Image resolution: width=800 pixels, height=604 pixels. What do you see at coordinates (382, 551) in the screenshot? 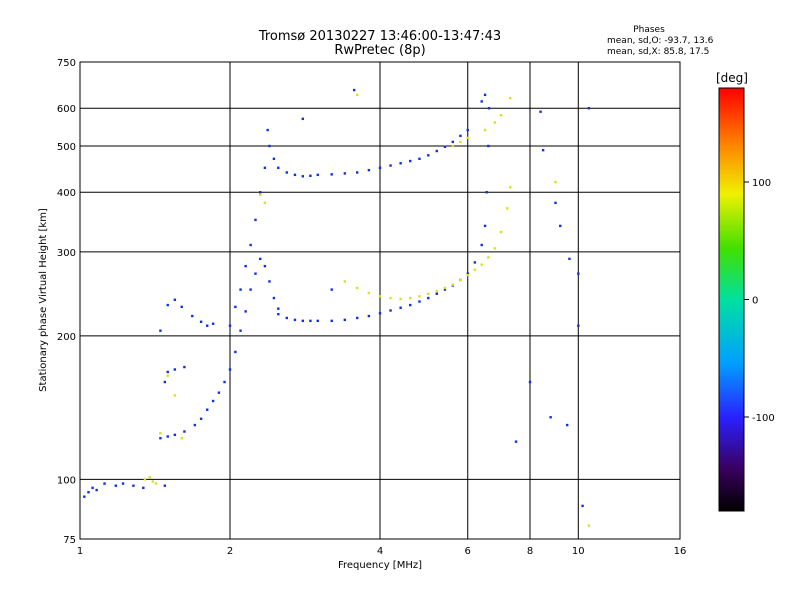
I see `x-axis-ticks: 1 2 4 6 8 10 16` at bounding box center [382, 551].